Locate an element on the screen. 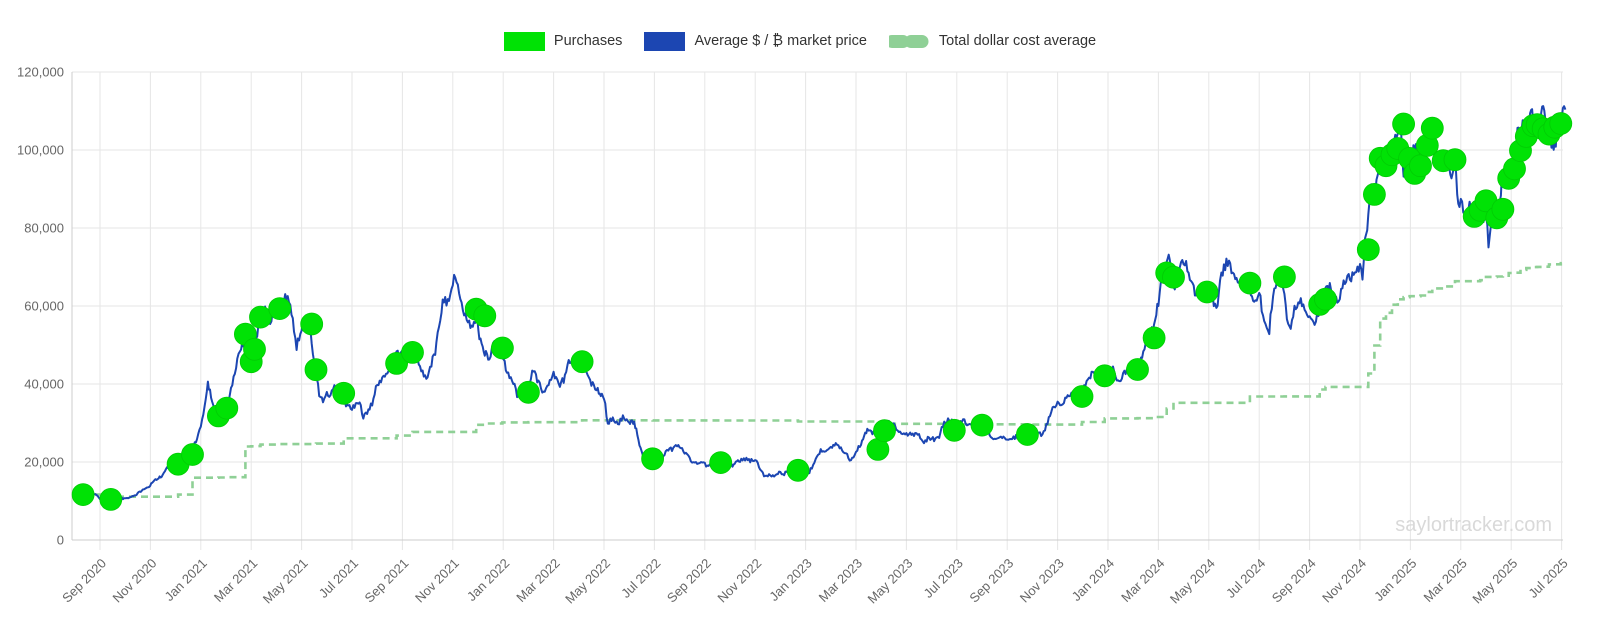 This screenshot has width=1600, height=643. y-axis-label: 40,000 is located at coordinates (44, 384).